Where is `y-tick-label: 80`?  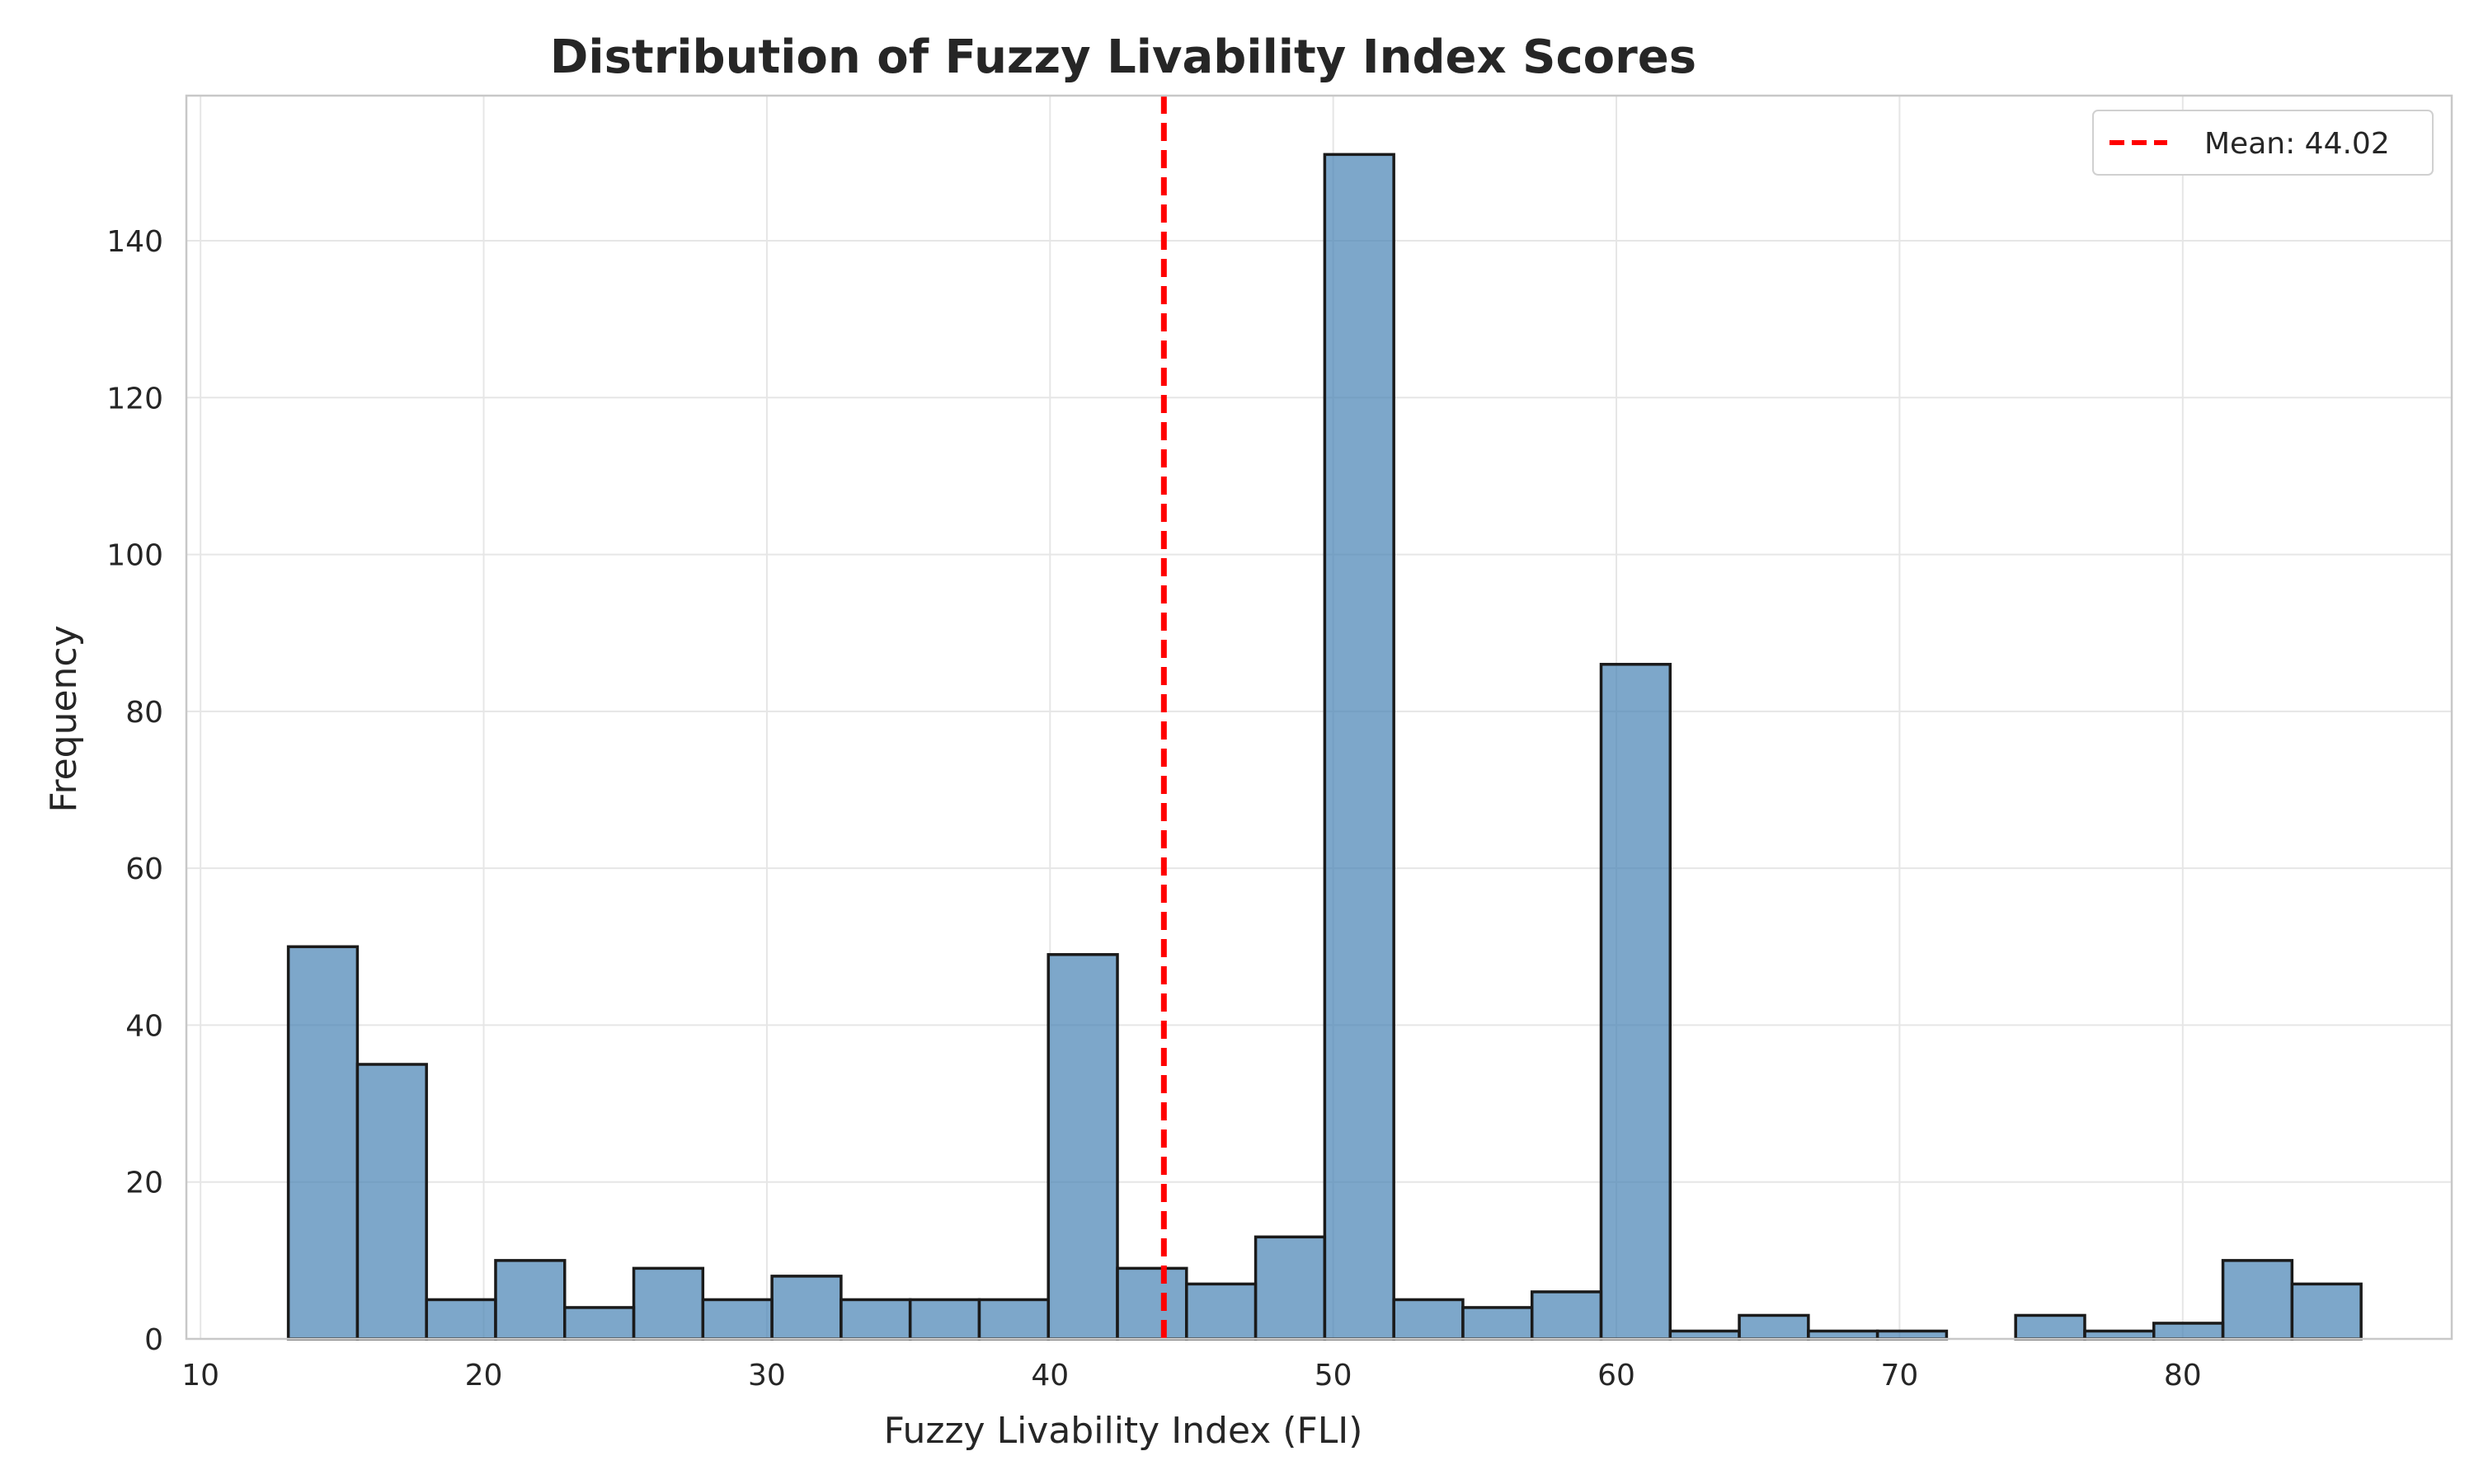
y-tick-label: 80 is located at coordinates (144, 713).